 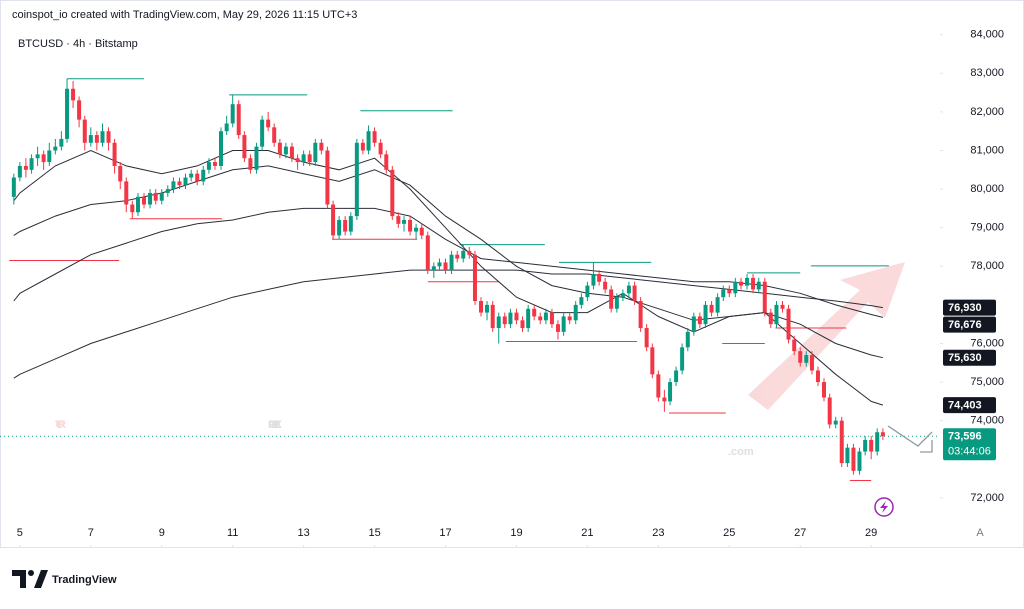 I want to click on x-tick-label: 5, so click(x=20, y=533).